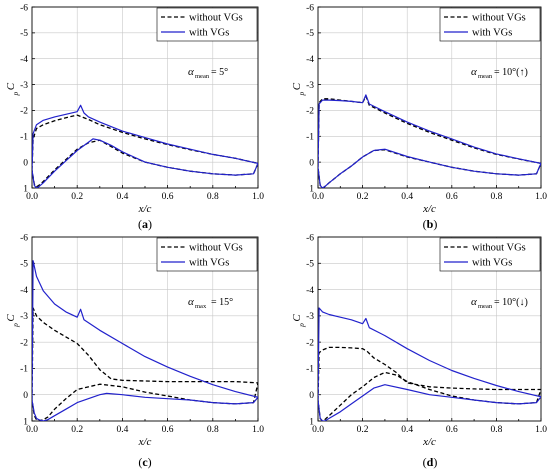 Image resolution: width=550 pixels, height=473 pixels. Describe the element at coordinates (511, 302) in the screenshot. I see `angle-annotation-value: = 10°(↓)` at that location.